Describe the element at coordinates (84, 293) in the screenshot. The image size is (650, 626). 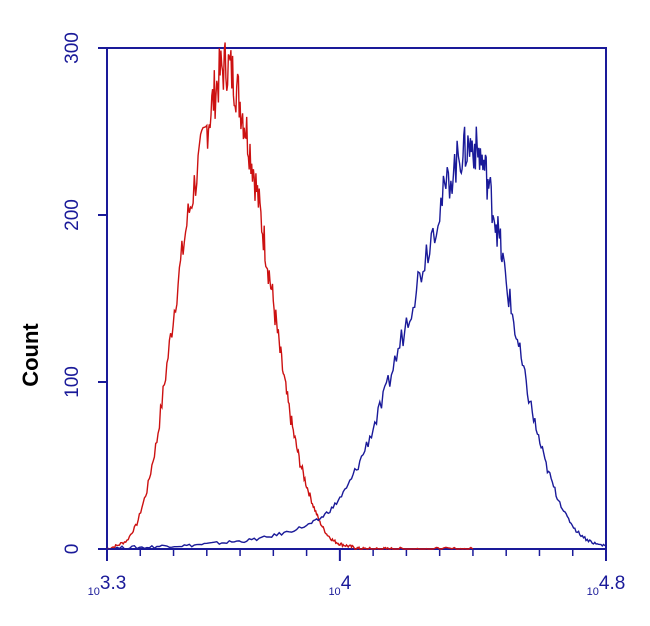
I see `y-axis-ticks: 0 100 200 300` at that location.